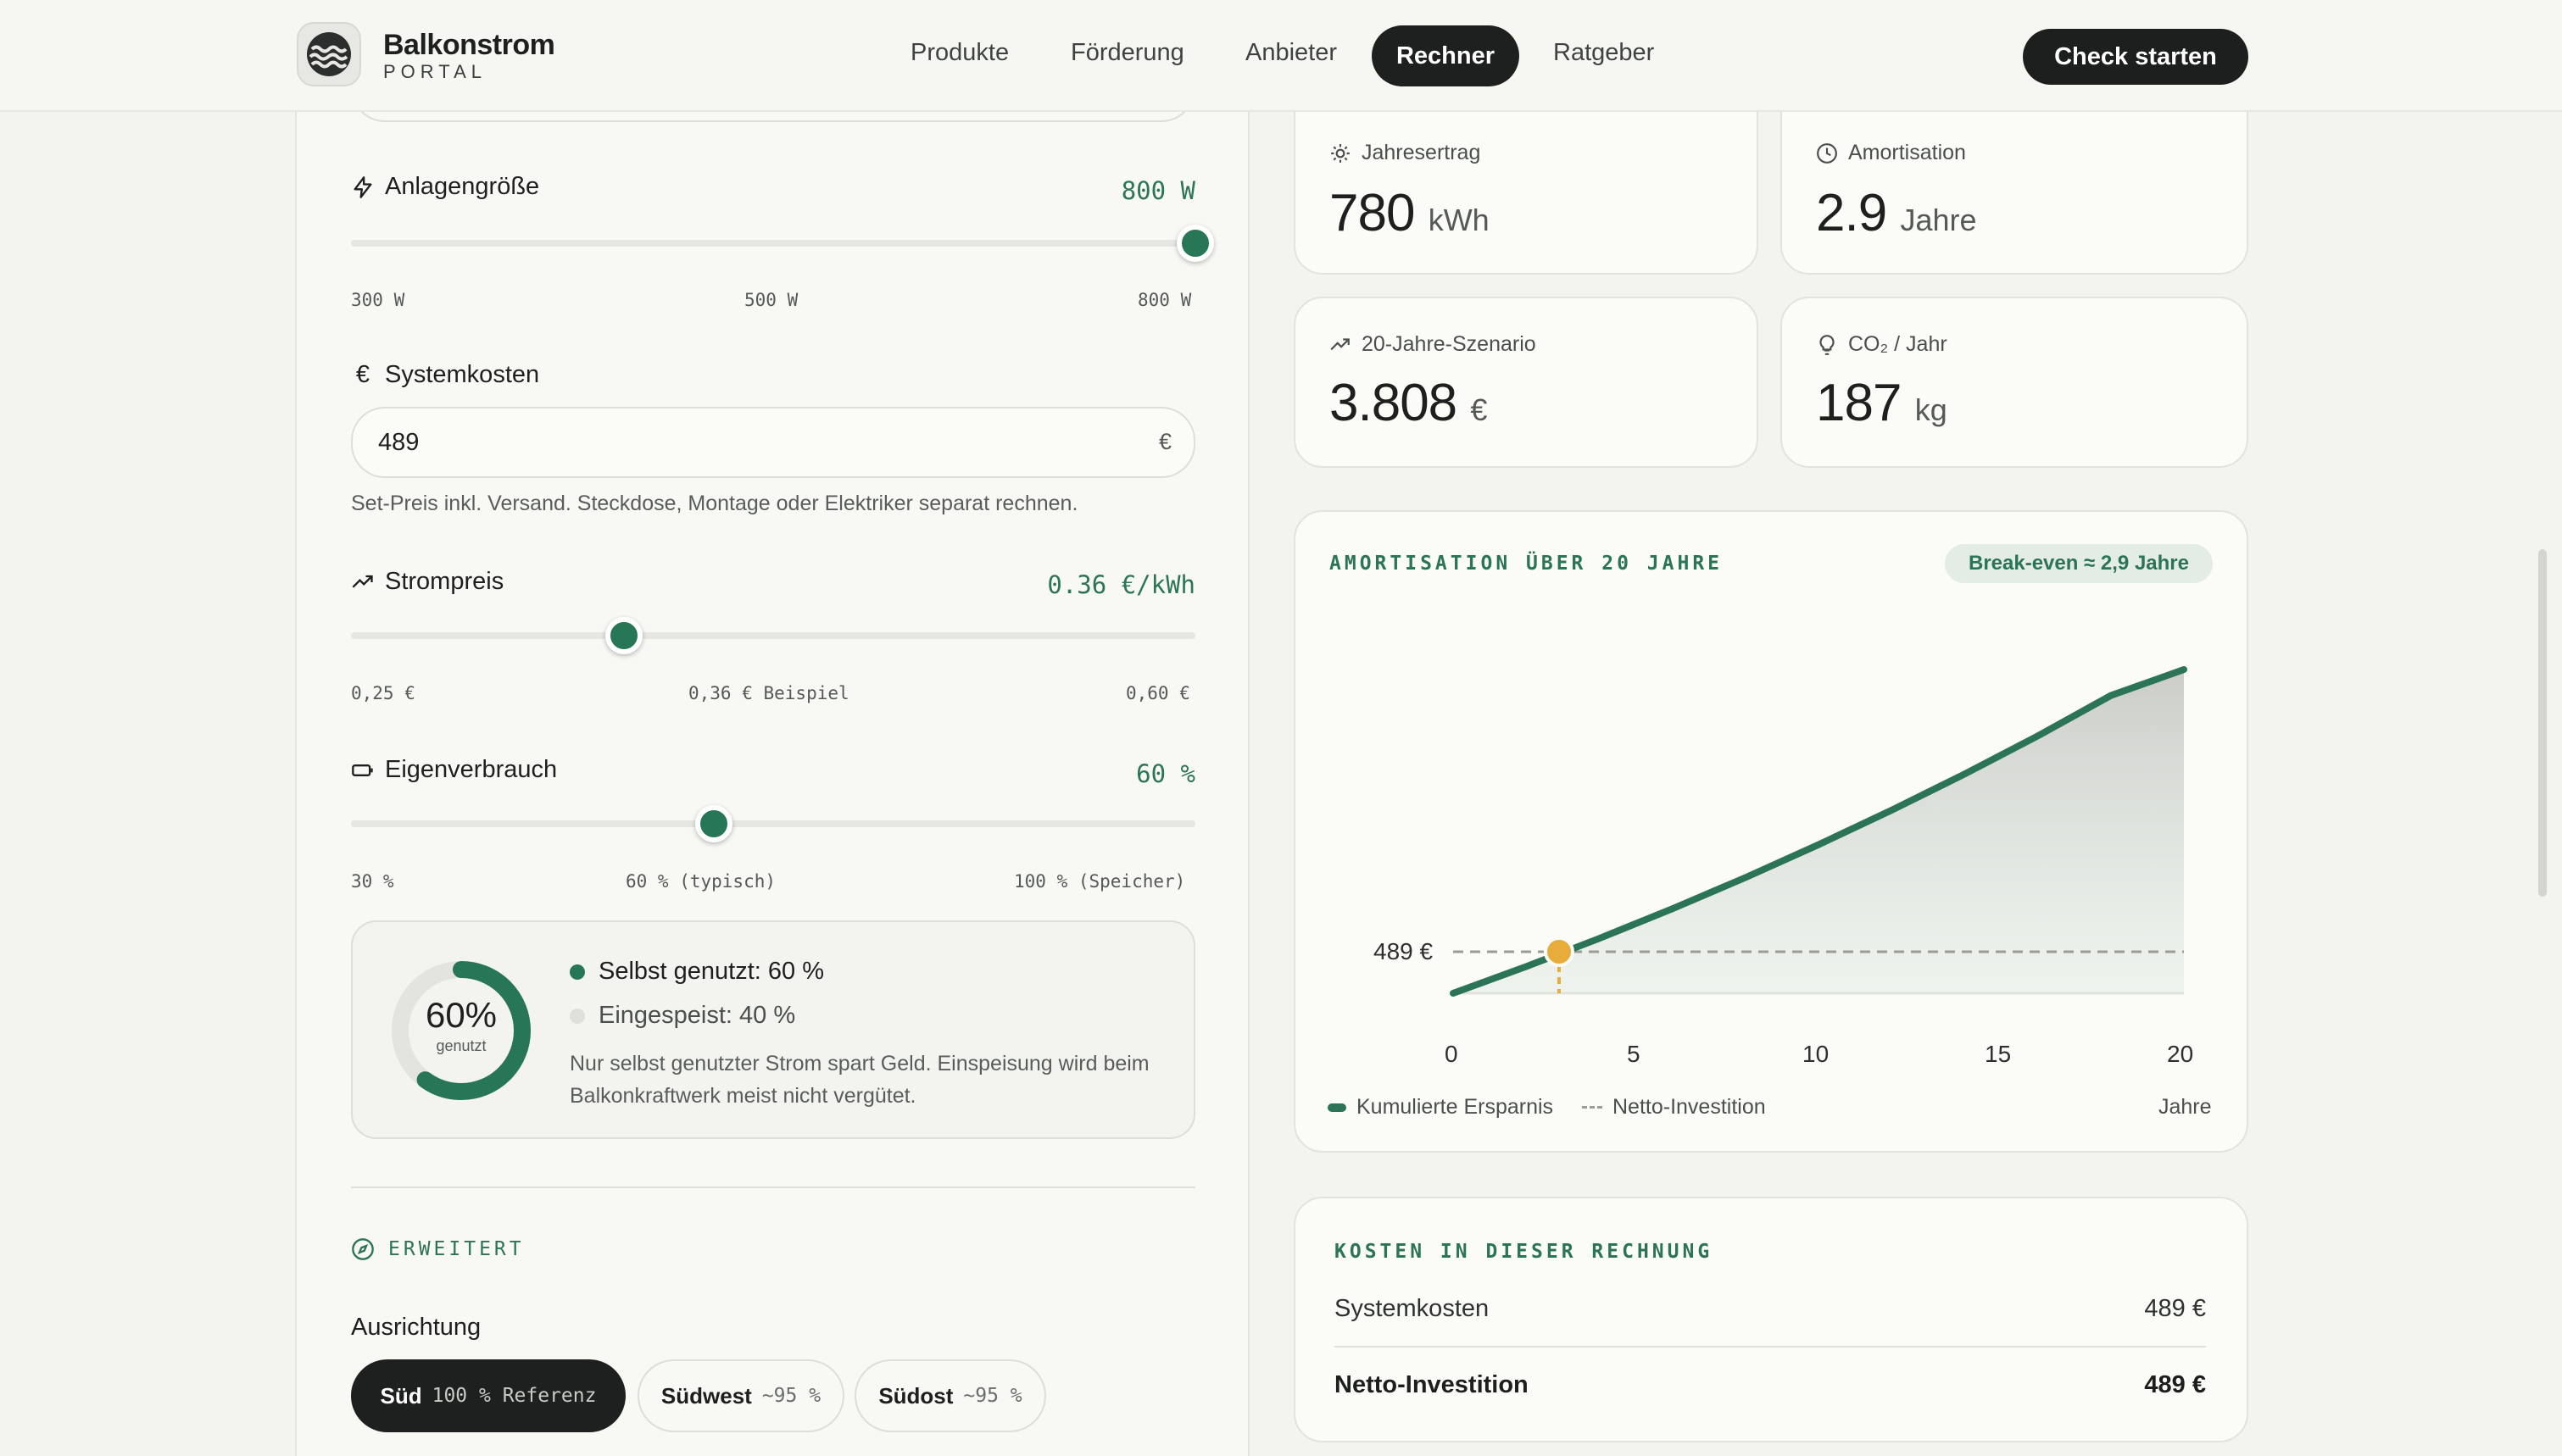  What do you see at coordinates (1403, 951) in the screenshot?
I see `investment-axis-label: 489 €` at bounding box center [1403, 951].